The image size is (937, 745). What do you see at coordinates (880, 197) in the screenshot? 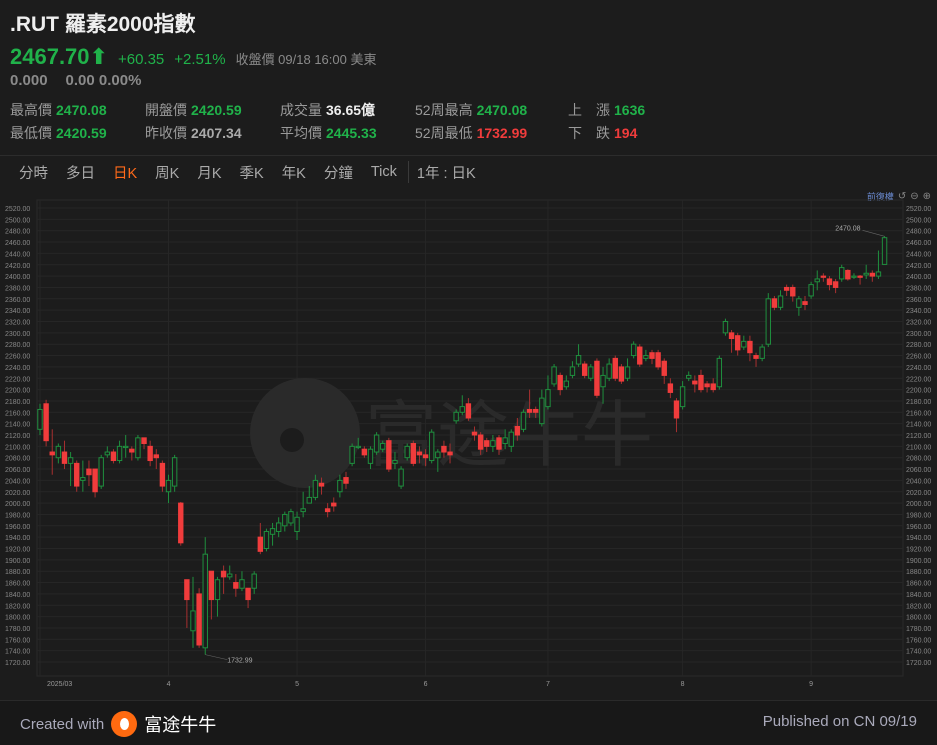
I see `adjust-mode-button: 前復權` at bounding box center [880, 197].